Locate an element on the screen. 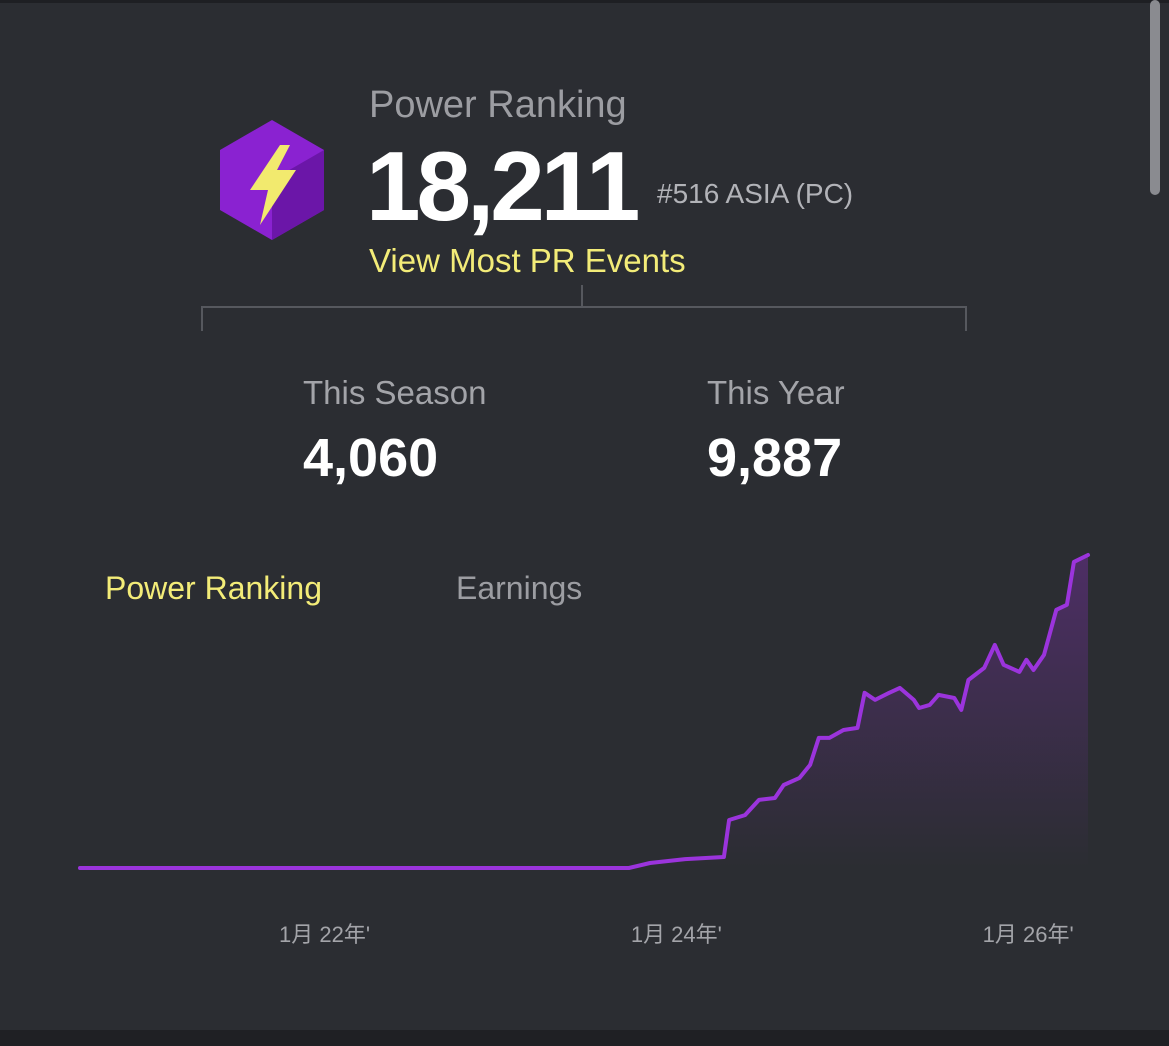 Image resolution: width=1169 pixels, height=1046 pixels. top-border is located at coordinates (584, 1).